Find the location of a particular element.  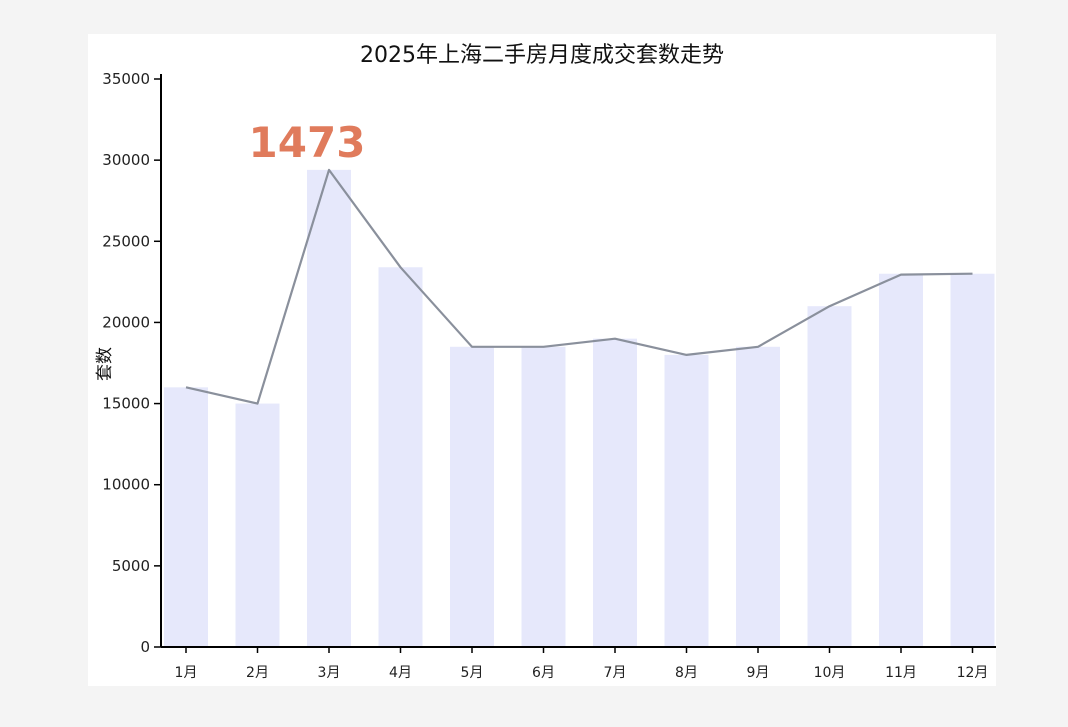

y-tick-label-25000: 25000 is located at coordinates (126, 241).